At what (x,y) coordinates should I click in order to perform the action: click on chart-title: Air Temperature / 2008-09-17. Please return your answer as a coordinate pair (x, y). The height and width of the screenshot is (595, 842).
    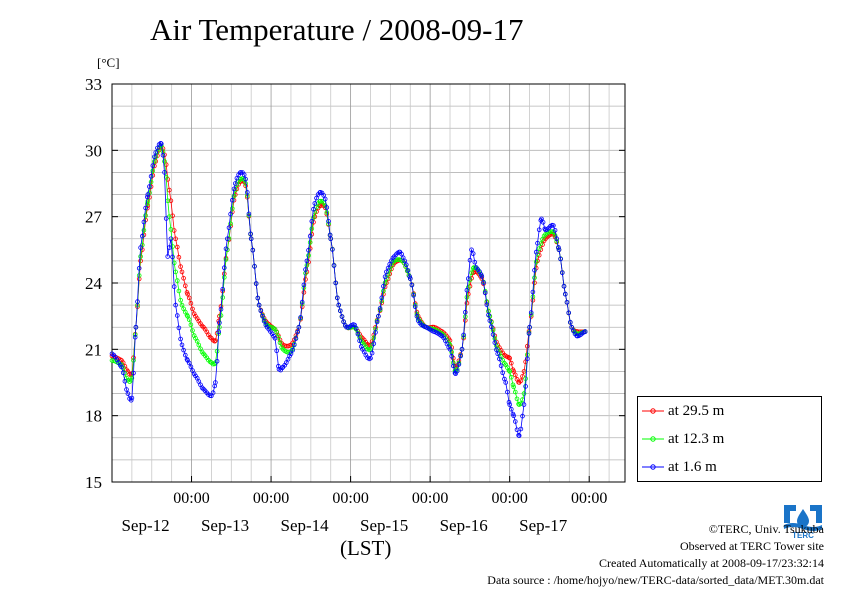
    Looking at the image, I should click on (337, 29).